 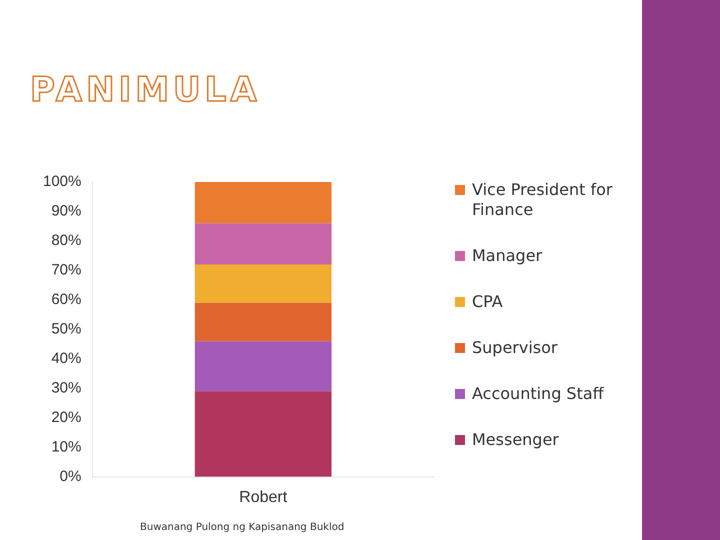 What do you see at coordinates (66, 241) in the screenshot?
I see `y-tick-label: 80%` at bounding box center [66, 241].